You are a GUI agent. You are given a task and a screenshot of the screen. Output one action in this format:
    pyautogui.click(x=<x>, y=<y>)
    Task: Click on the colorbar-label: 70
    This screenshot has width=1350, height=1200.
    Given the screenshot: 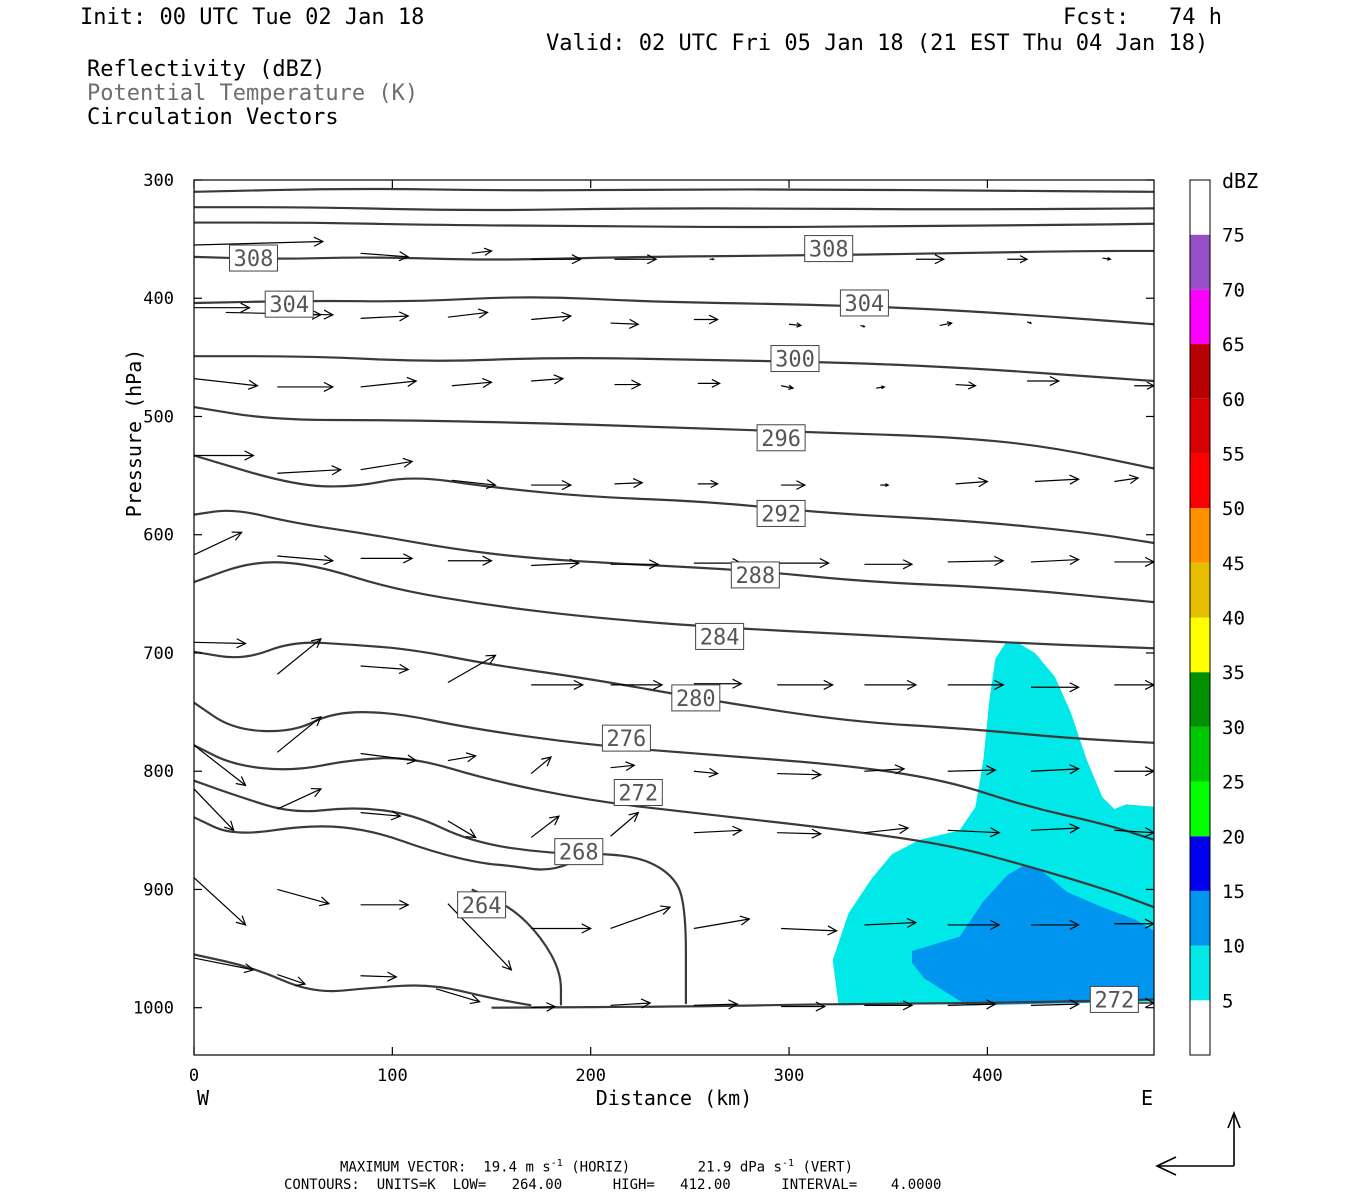 What is the action you would take?
    pyautogui.click(x=1233, y=290)
    